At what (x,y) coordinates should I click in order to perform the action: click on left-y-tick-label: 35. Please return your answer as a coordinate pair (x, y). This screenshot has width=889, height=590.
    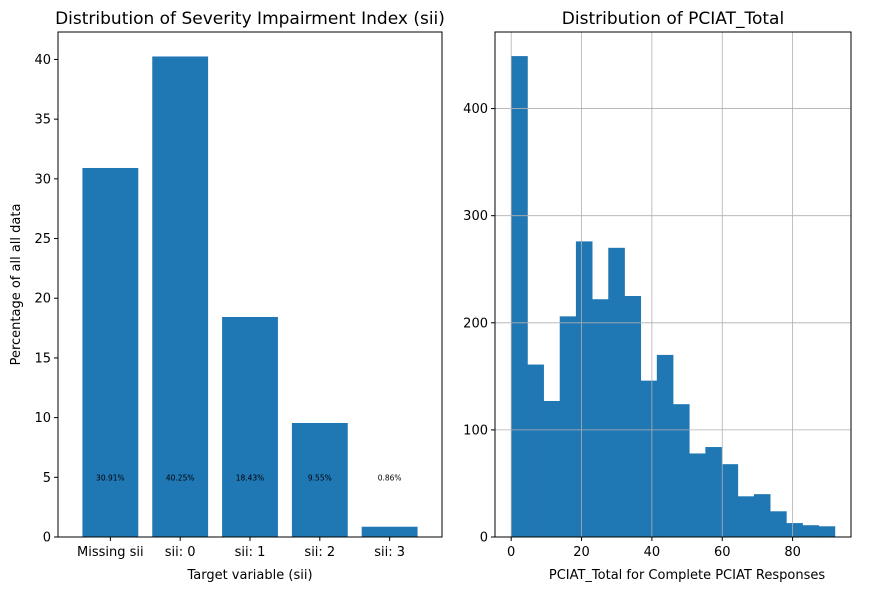
    Looking at the image, I should click on (42, 120).